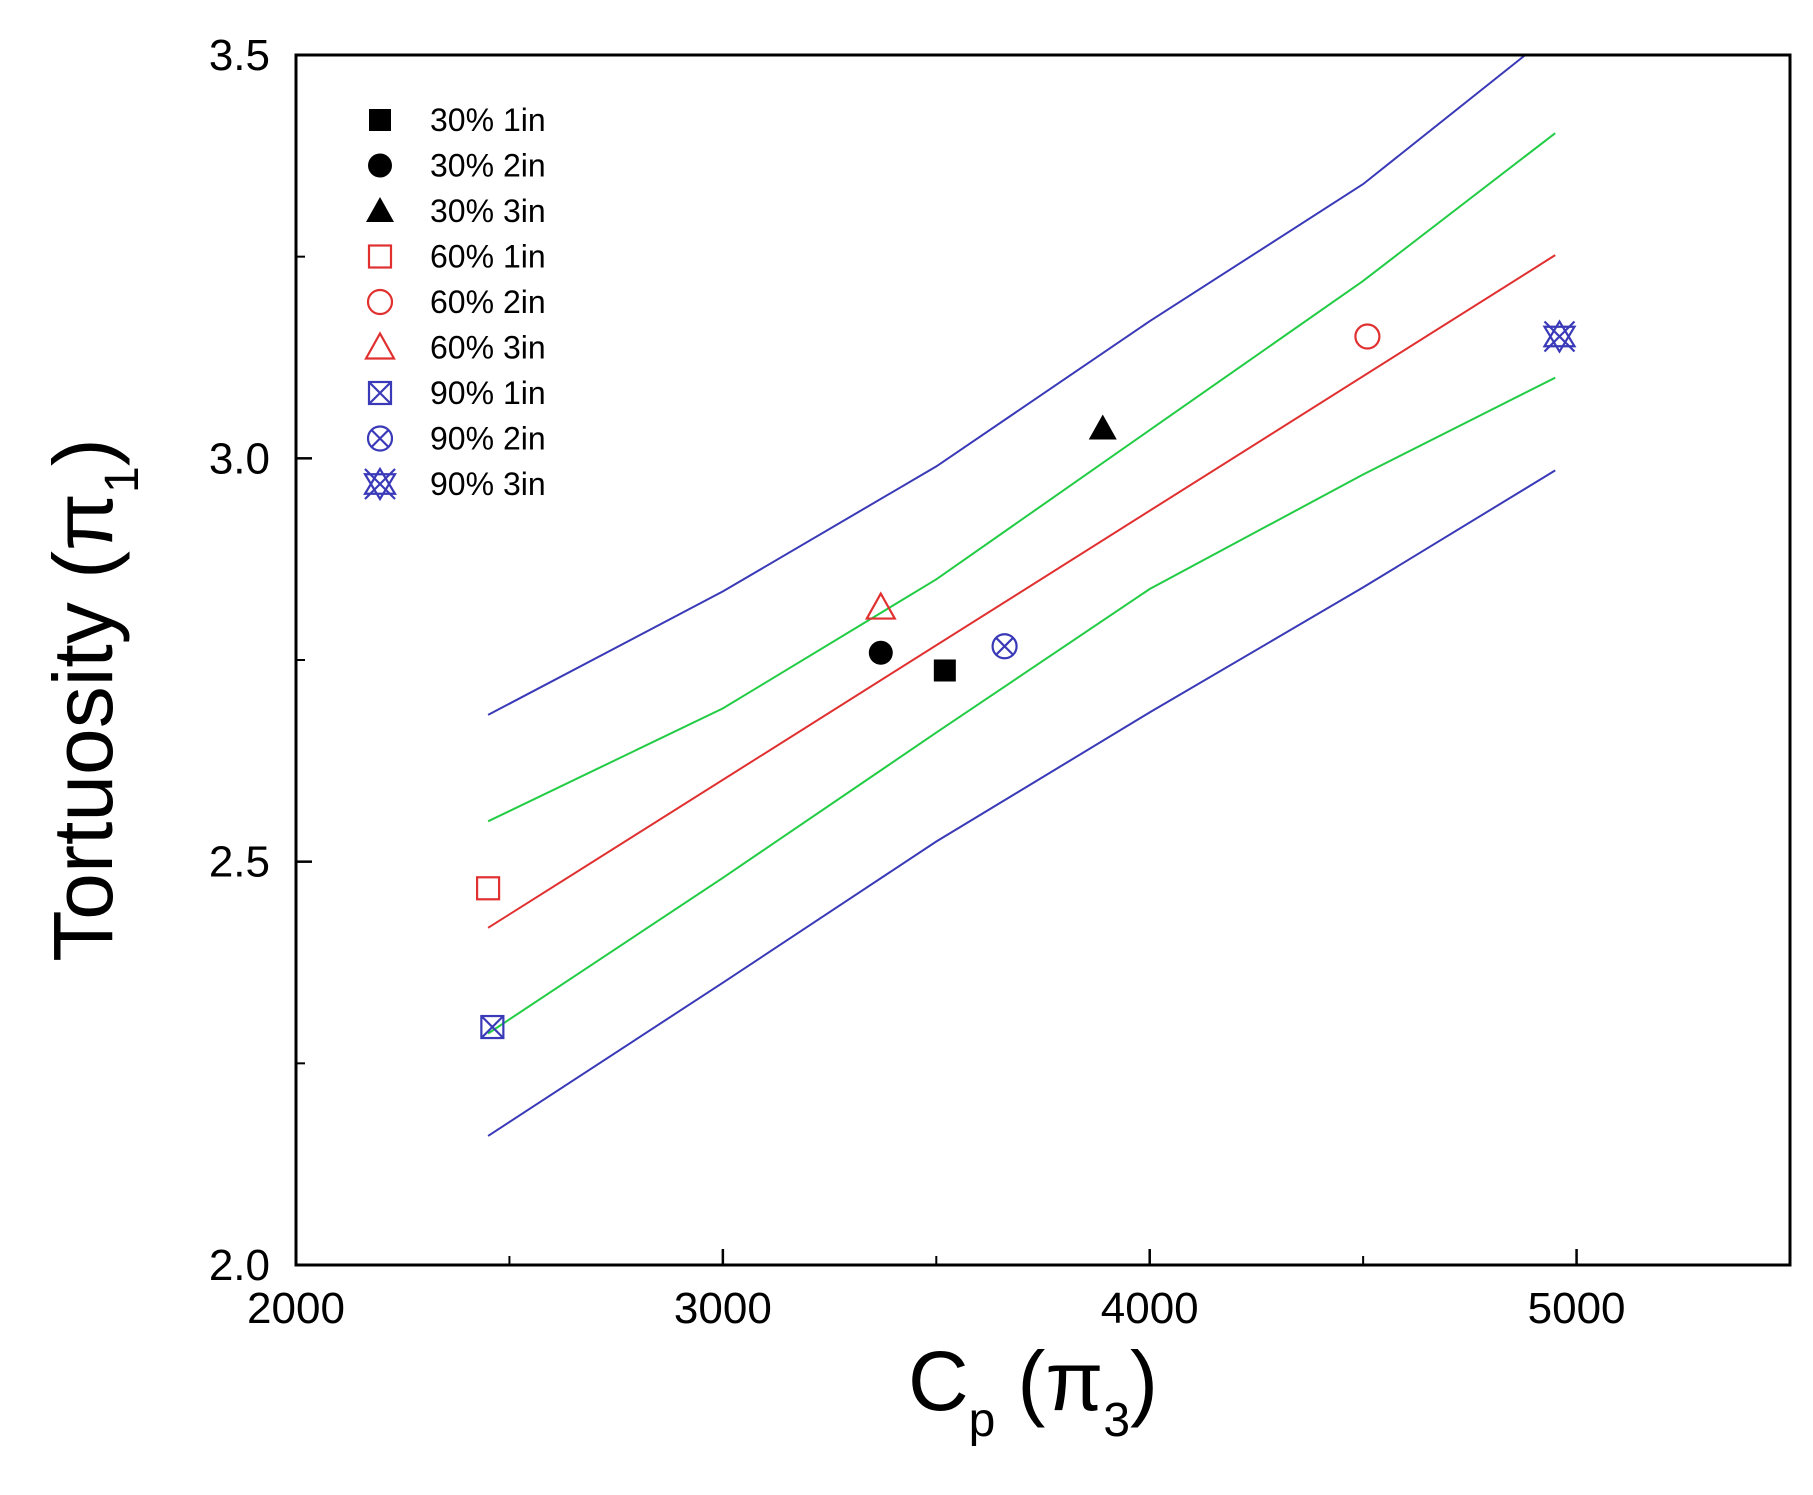  Describe the element at coordinates (488, 257) in the screenshot. I see `legend-label: 60% 1in` at that location.